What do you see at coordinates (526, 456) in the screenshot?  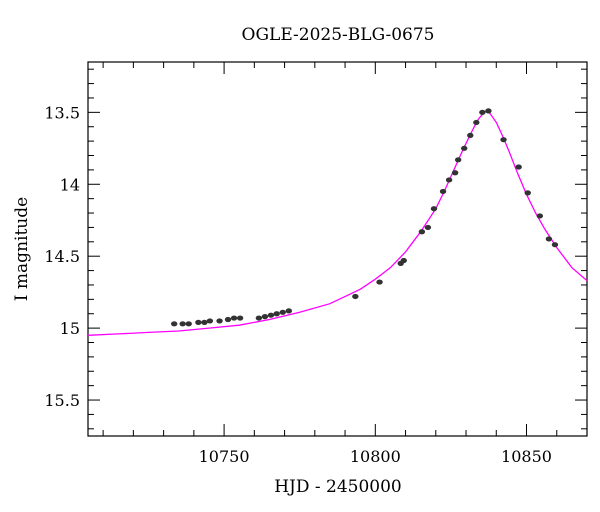 I see `x-tick-label: 10850` at bounding box center [526, 456].